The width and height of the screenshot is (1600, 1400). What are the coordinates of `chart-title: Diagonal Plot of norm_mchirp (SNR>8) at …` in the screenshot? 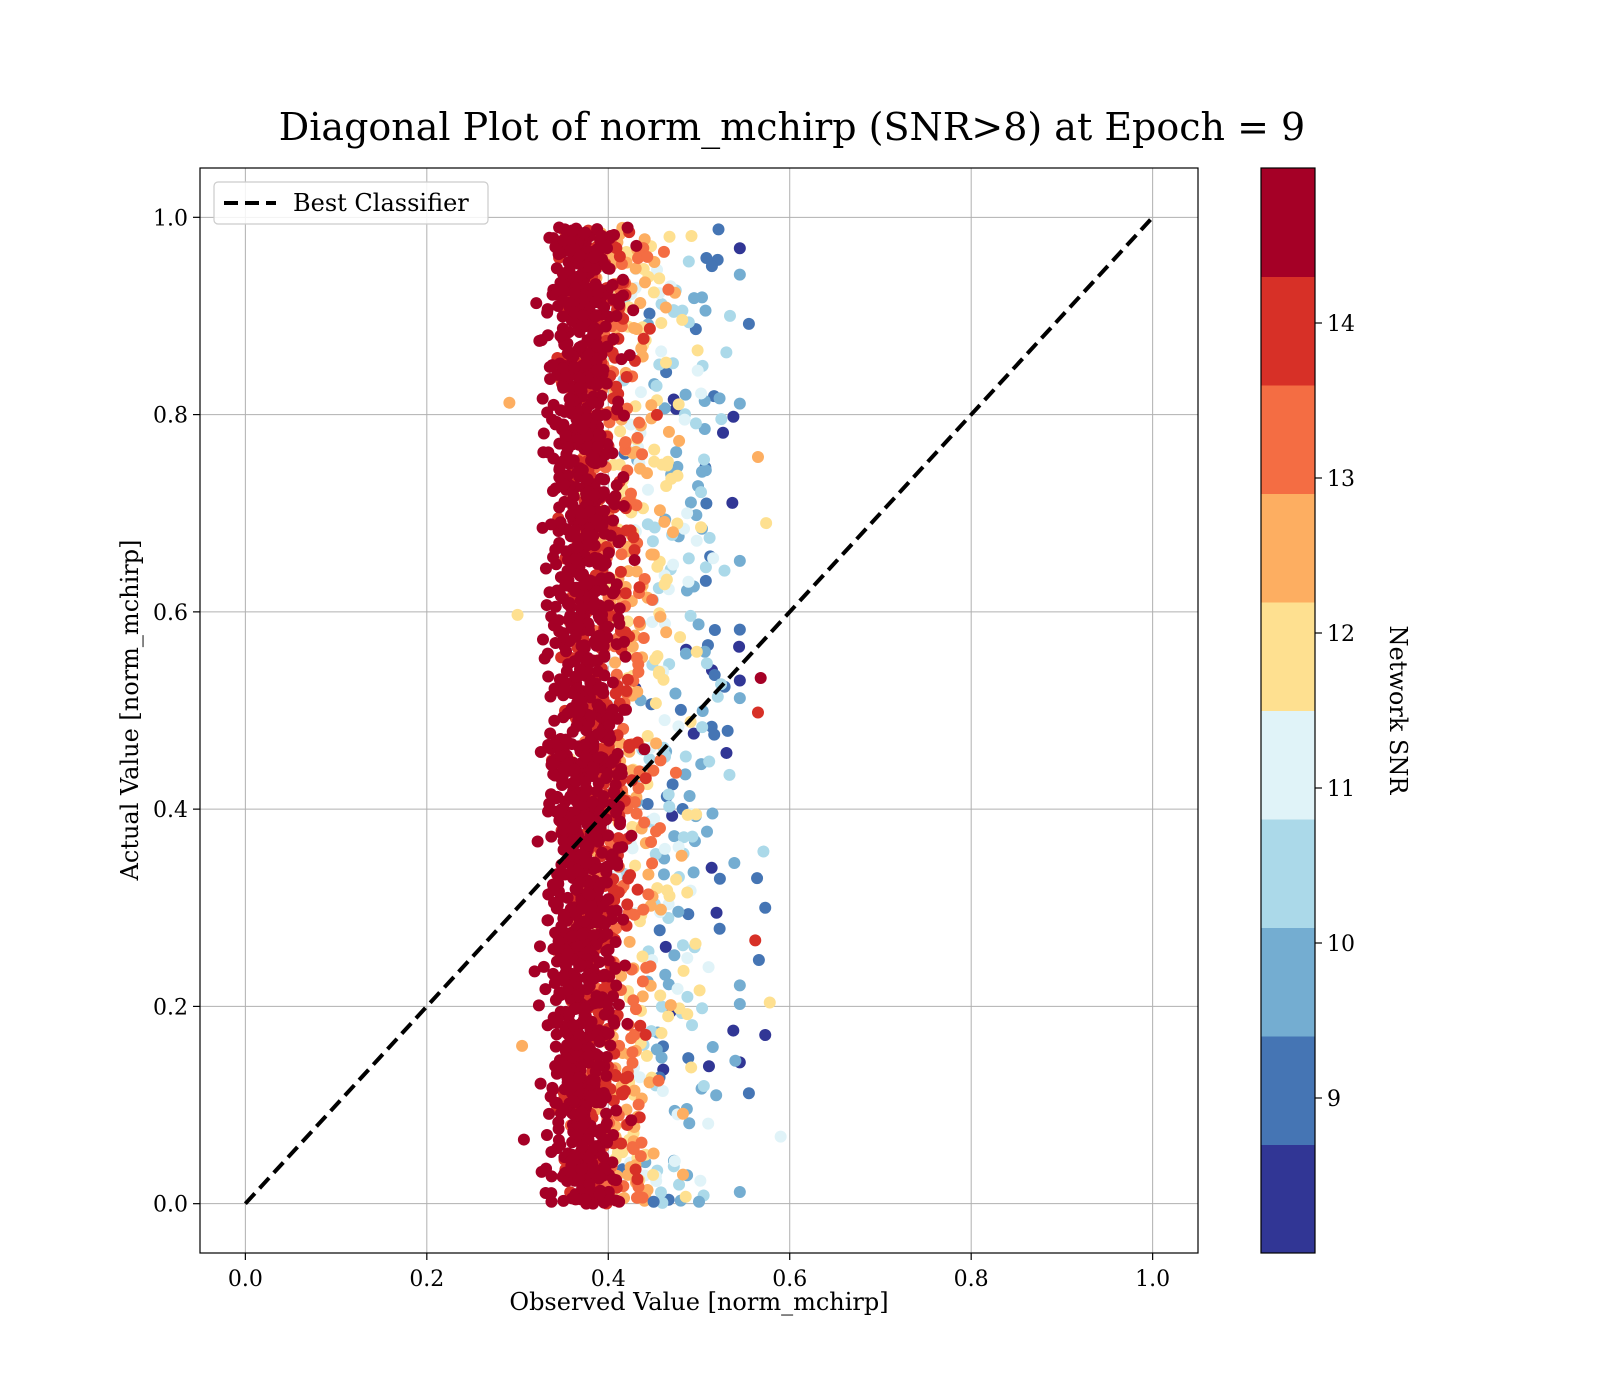 It's located at (792, 127).